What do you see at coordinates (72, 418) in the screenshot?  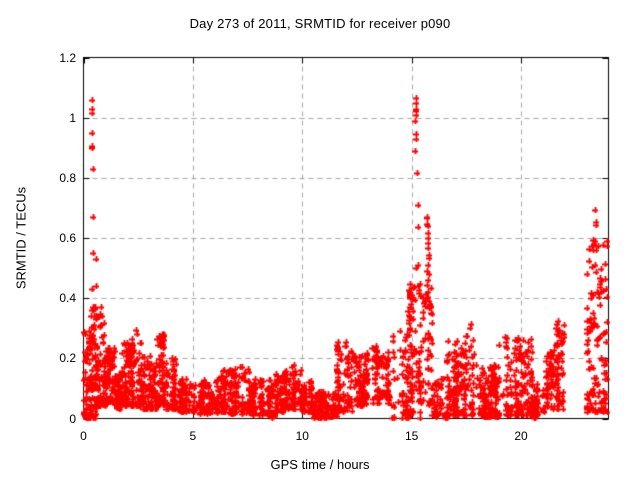 I see `y-tick-label: 0` at bounding box center [72, 418].